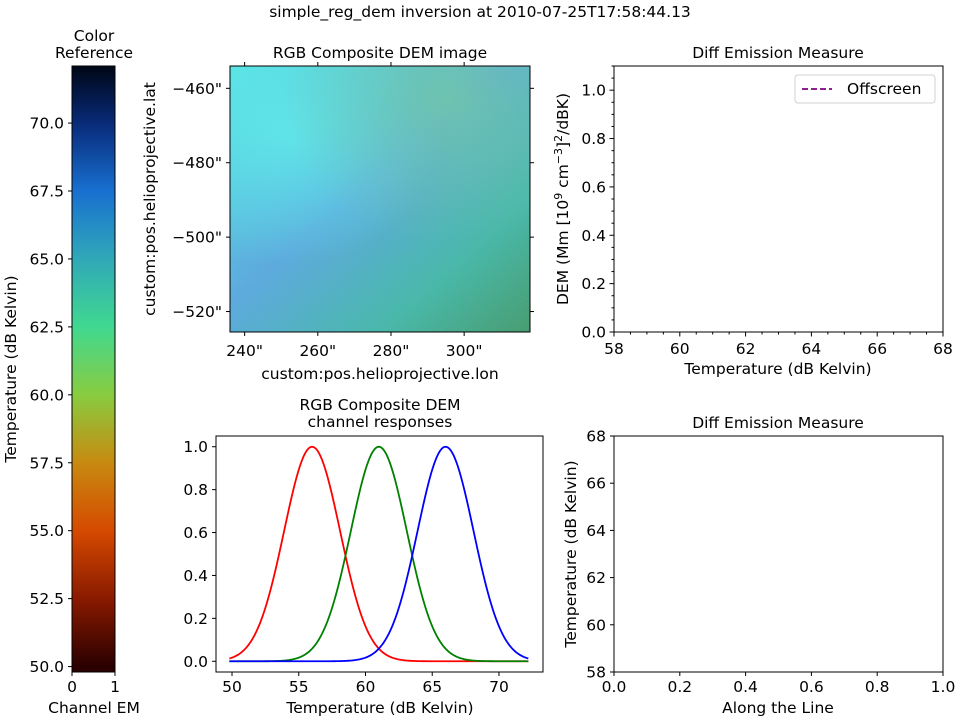 The height and width of the screenshot is (720, 960). Describe the element at coordinates (197, 163) in the screenshot. I see `image-ytick-label: −480"` at that location.